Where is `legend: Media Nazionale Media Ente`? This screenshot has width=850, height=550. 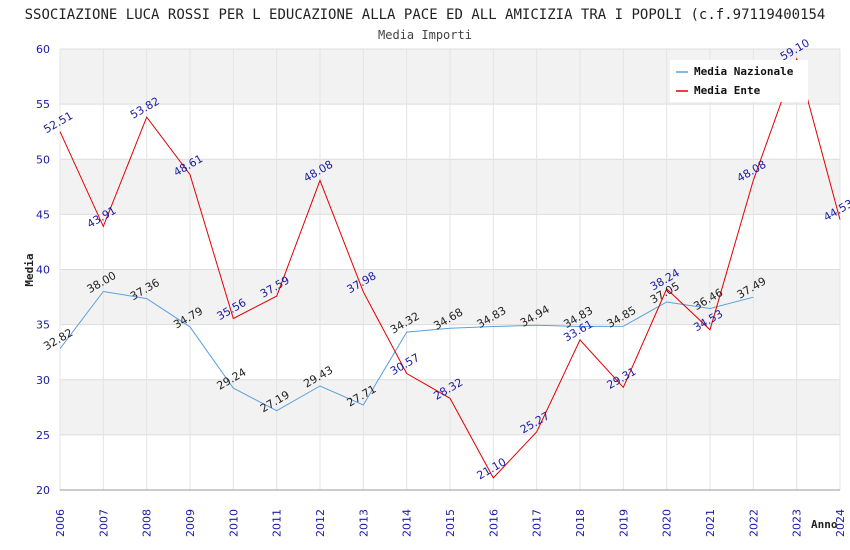
legend: Media Nazionale Media Ente is located at coordinates (739, 81).